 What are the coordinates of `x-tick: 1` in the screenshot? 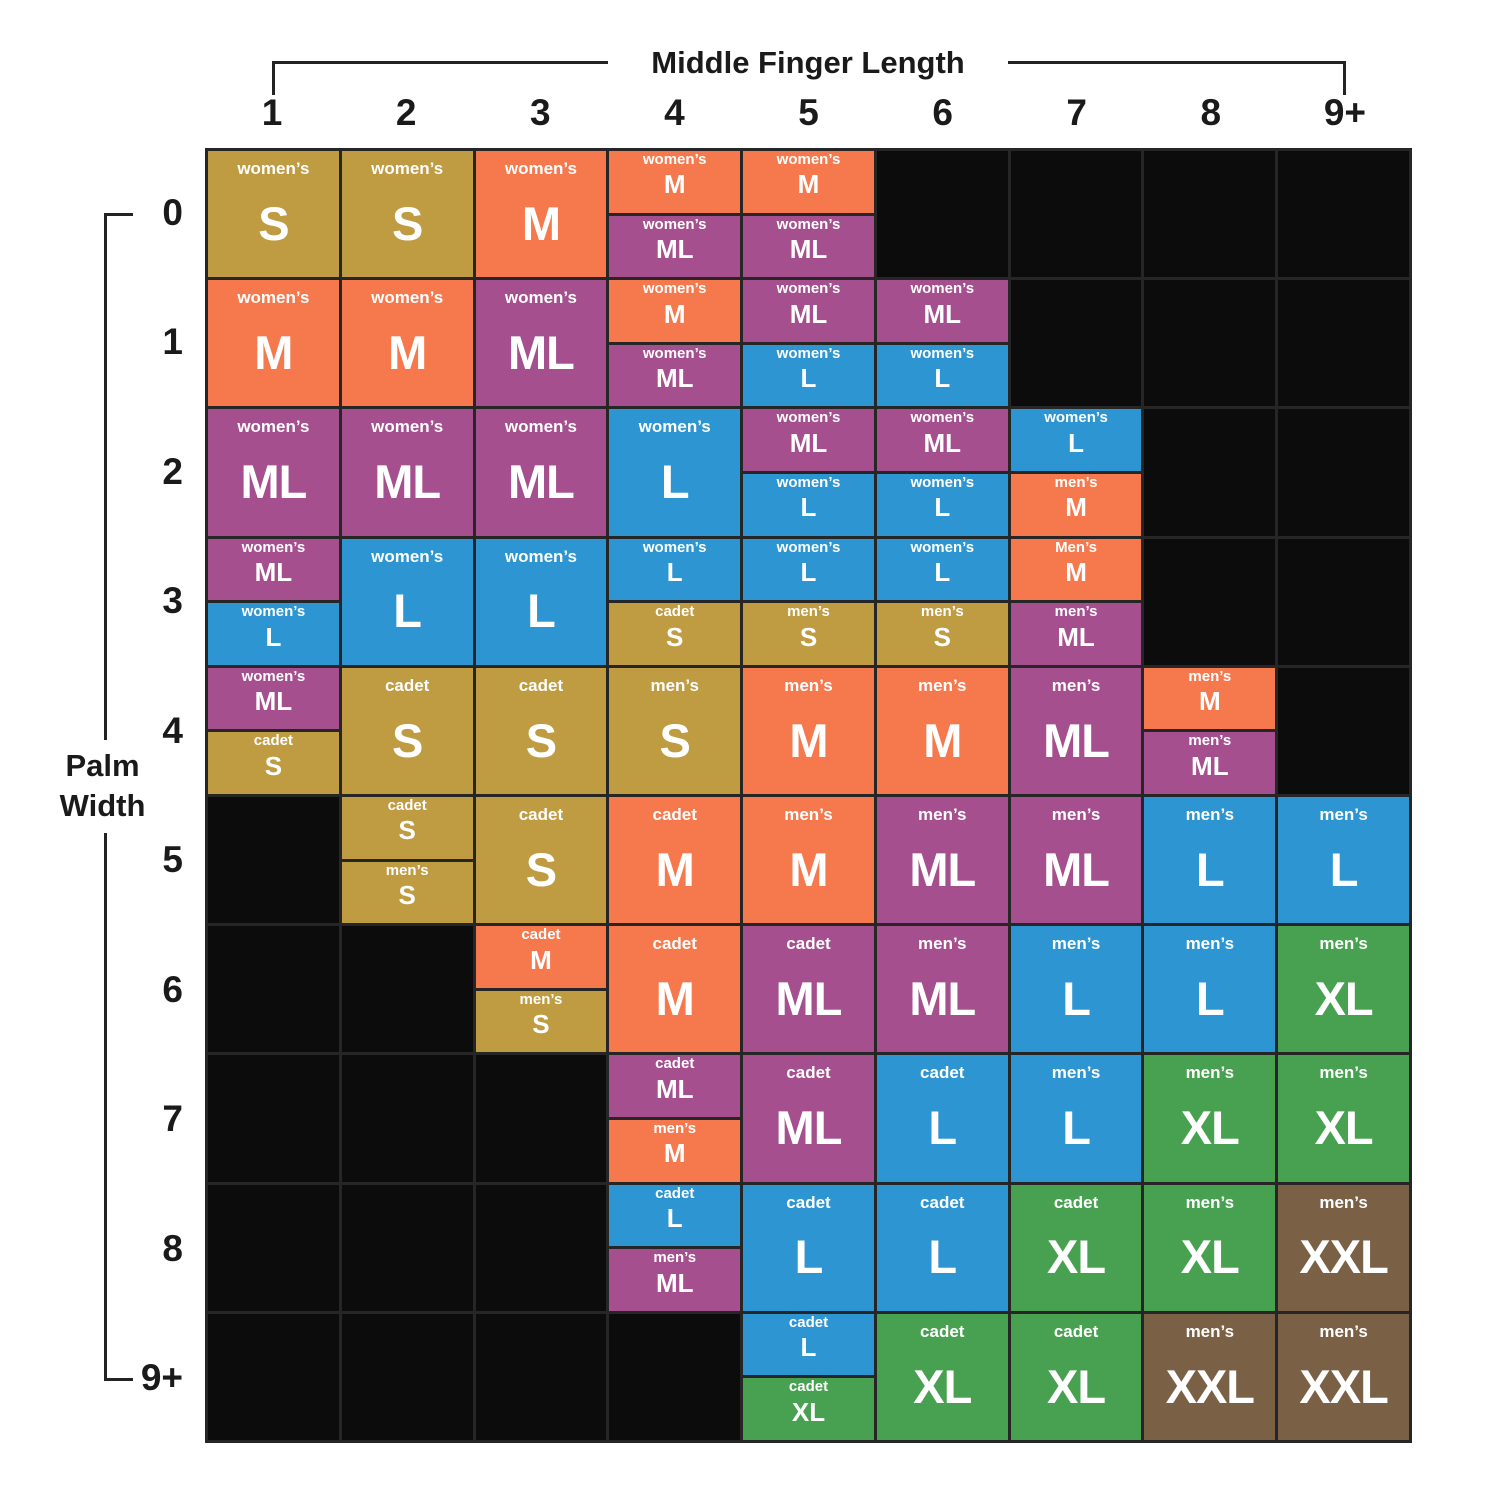 It's located at (272, 112).